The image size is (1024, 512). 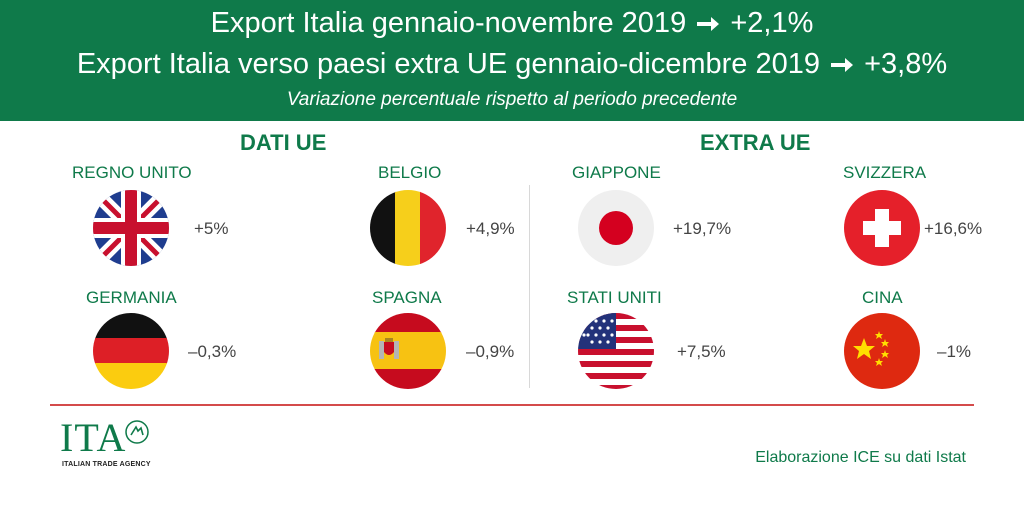 I want to click on spain-flag-icon, so click(x=408, y=351).